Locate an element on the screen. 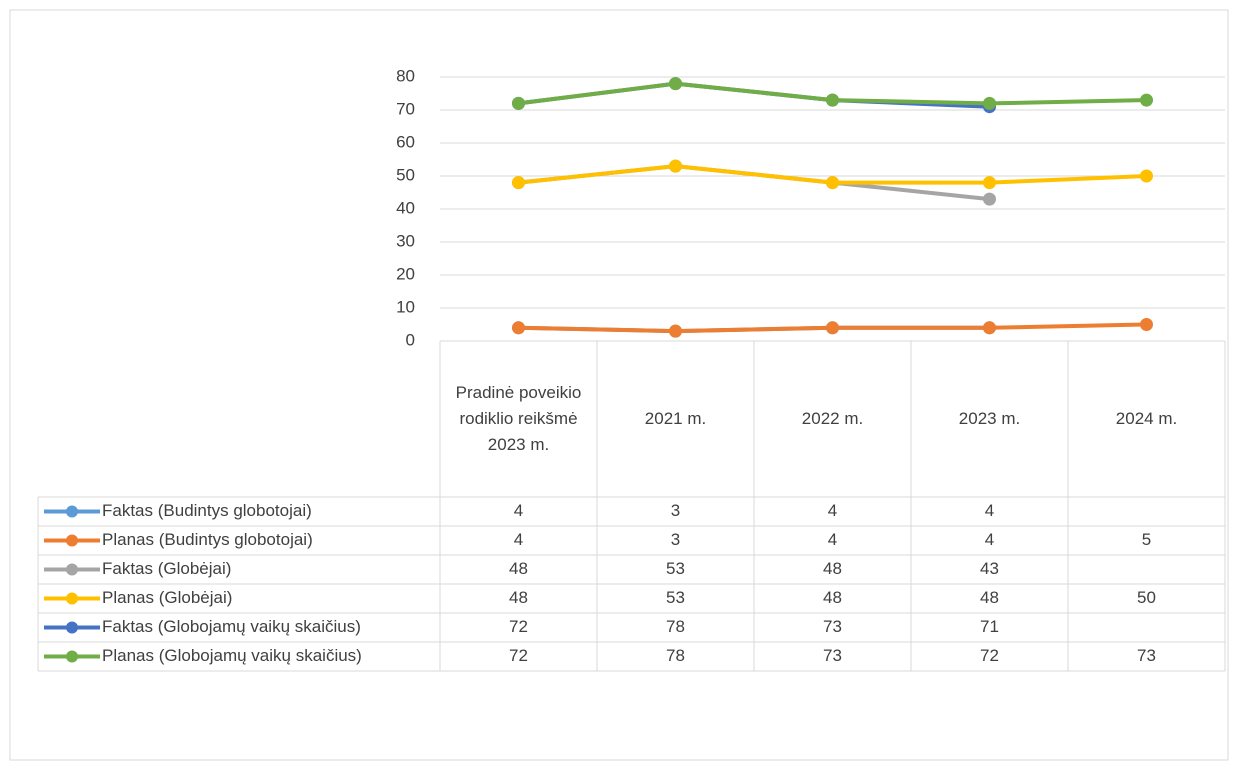 Image resolution: width=1238 pixels, height=769 pixels. y-tick-label: 20 is located at coordinates (405, 273).